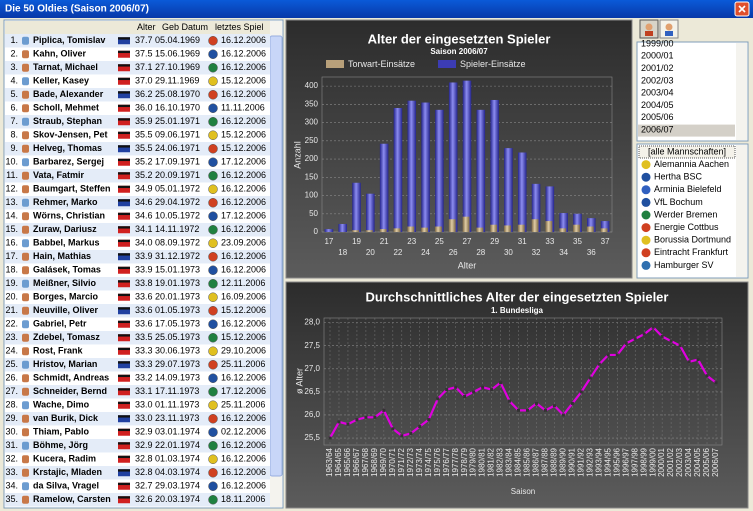  What do you see at coordinates (177, 148) in the screenshot?
I see `birth-date: 24.06.1971` at bounding box center [177, 148].